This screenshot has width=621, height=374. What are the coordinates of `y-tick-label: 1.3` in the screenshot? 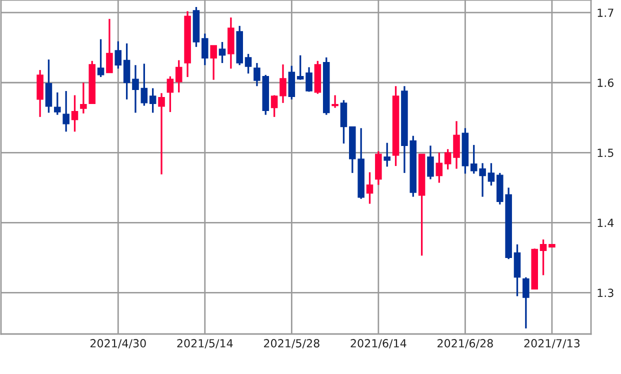 It's located at (606, 293).